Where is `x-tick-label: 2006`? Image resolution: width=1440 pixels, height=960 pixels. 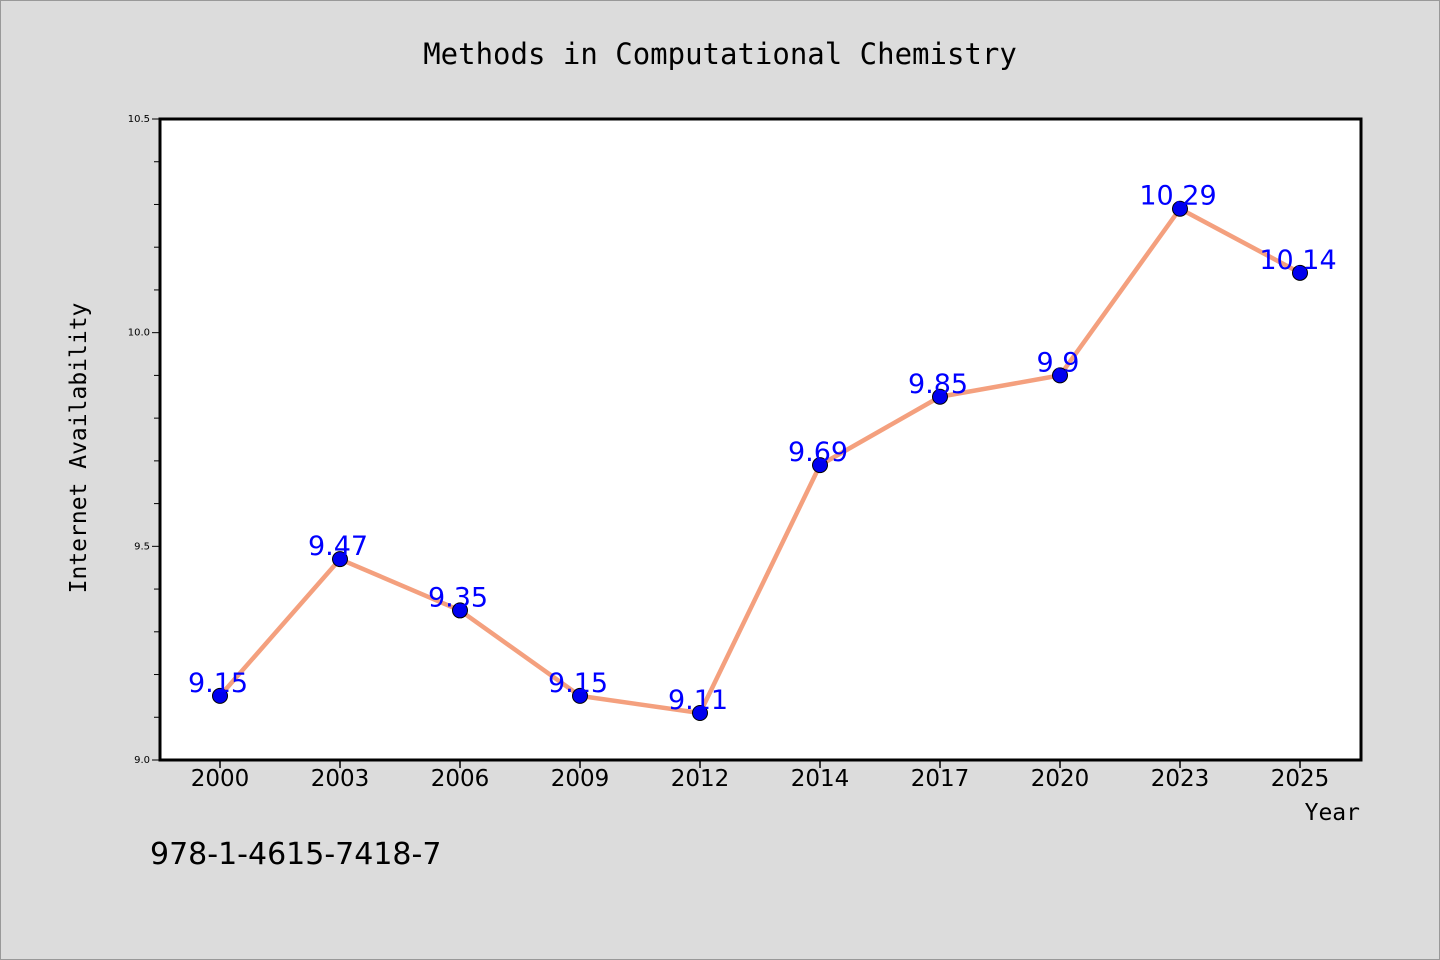 x-tick-label: 2006 is located at coordinates (460, 779).